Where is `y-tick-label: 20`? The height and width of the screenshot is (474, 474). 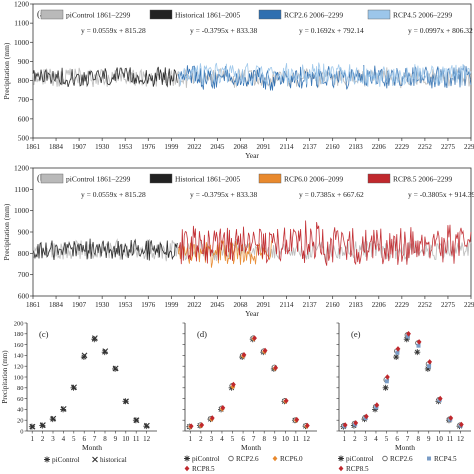
y-tick-label: 20 is located at coordinates (20, 421).